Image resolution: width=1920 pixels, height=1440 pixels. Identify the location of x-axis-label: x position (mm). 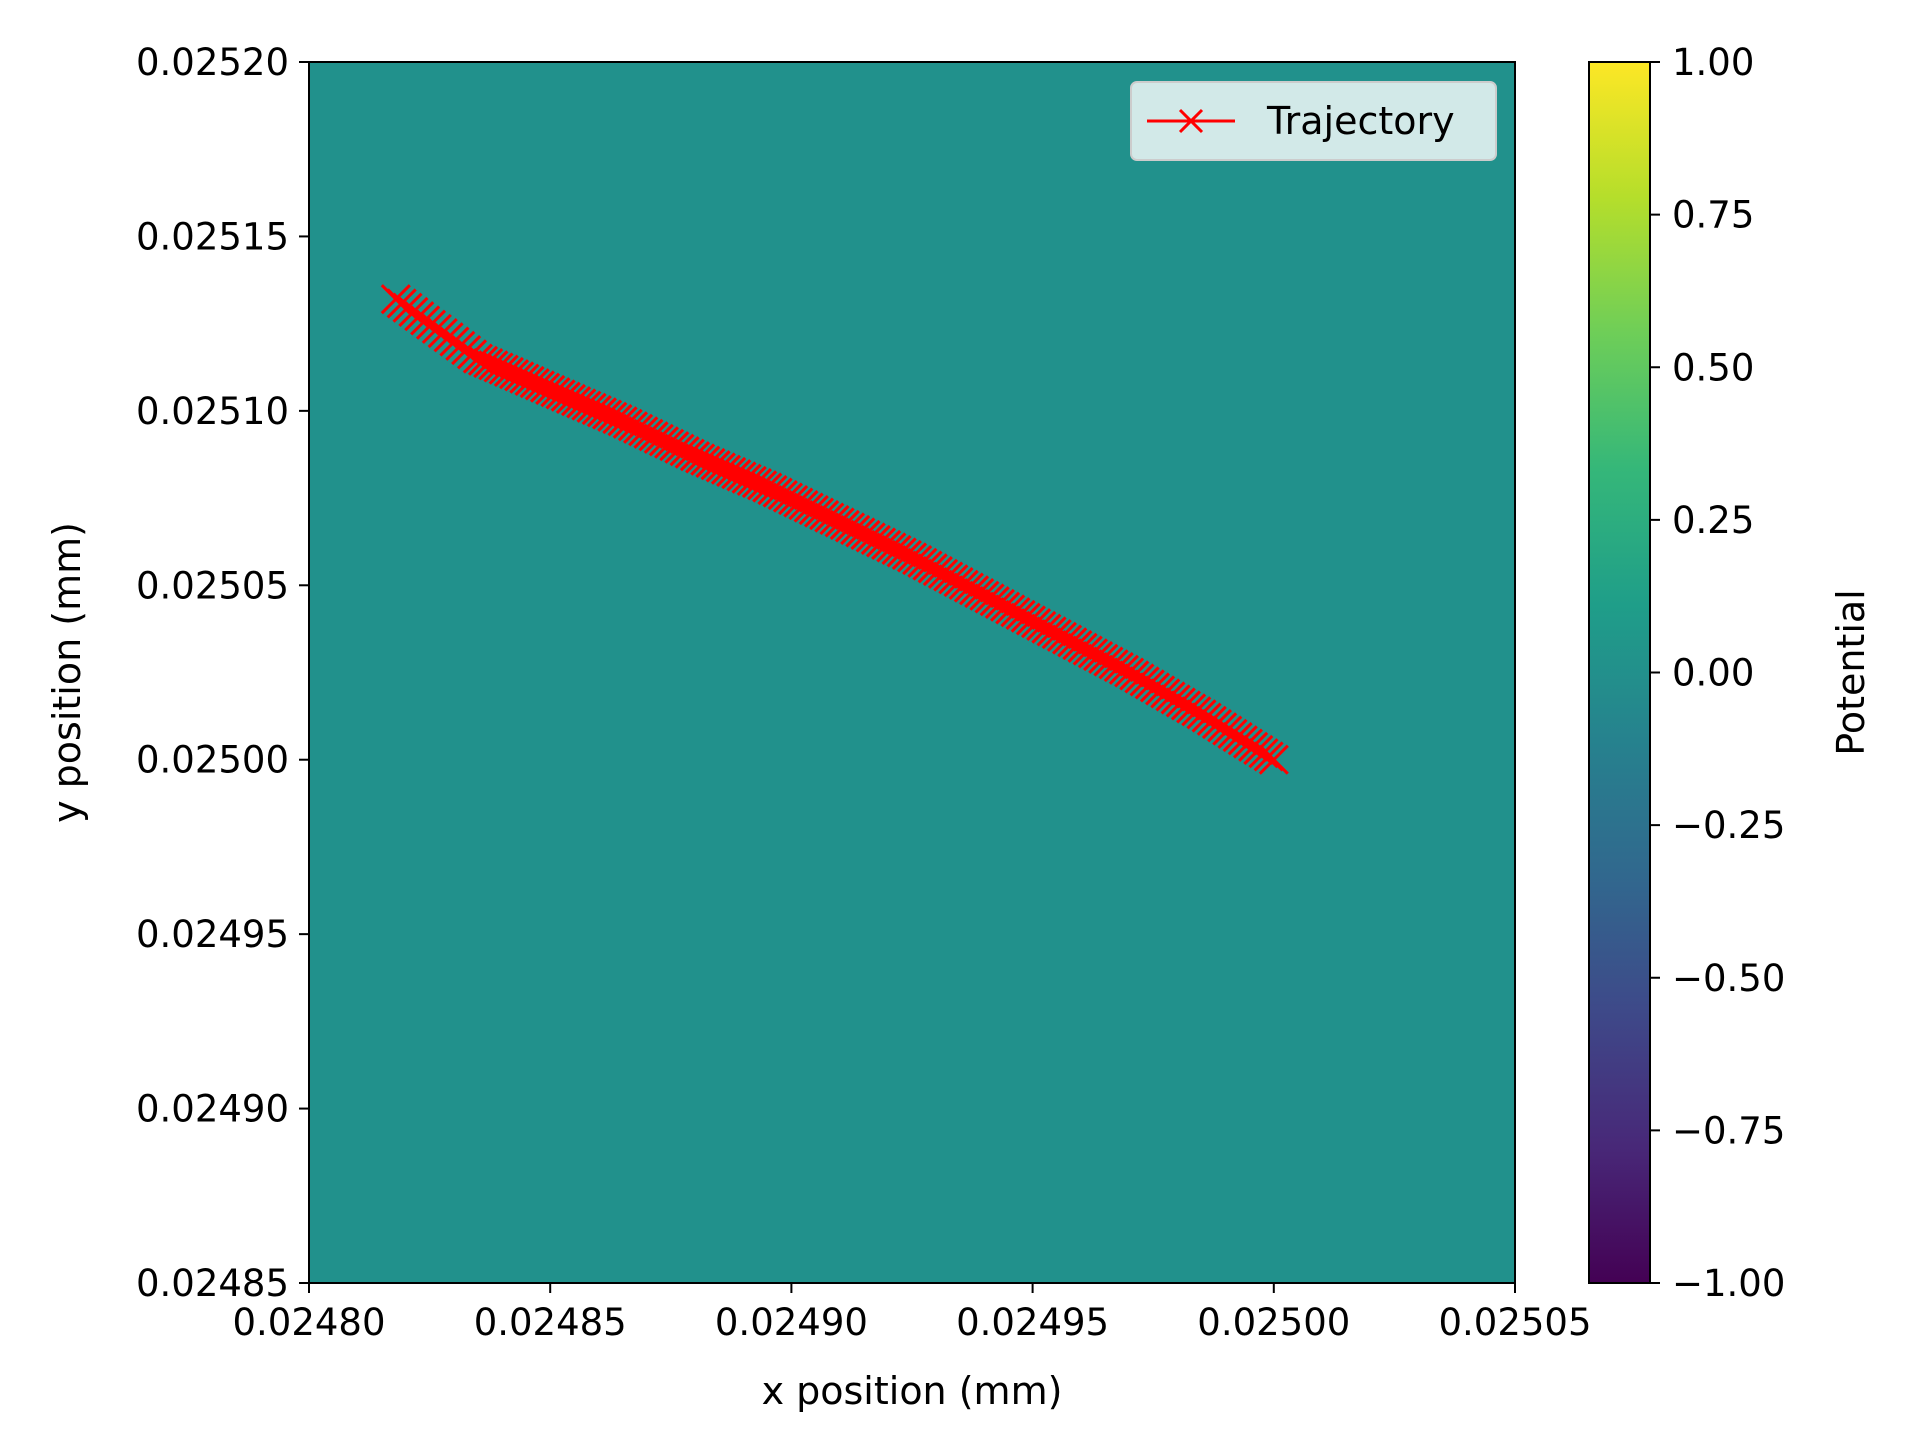
(912, 1391).